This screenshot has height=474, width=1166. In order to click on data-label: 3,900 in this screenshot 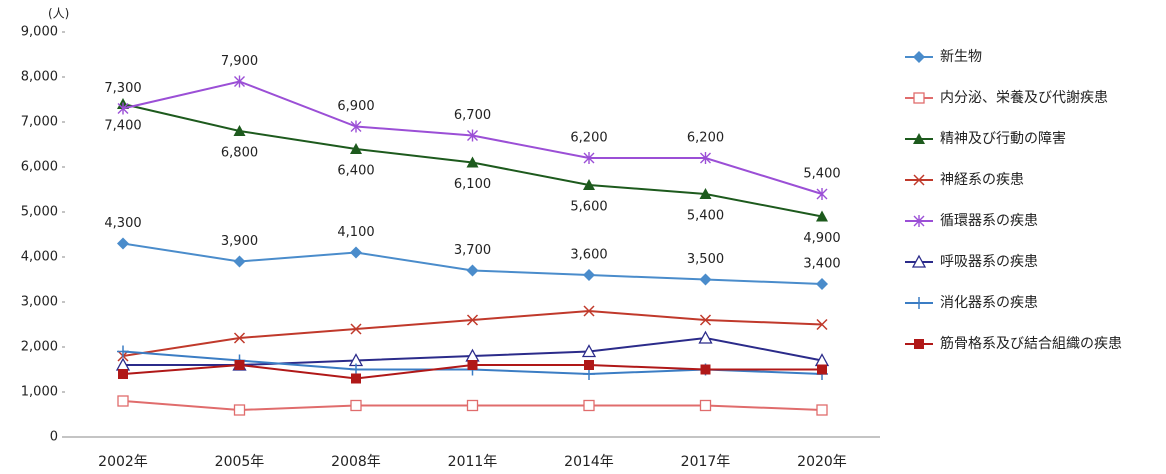, I will do `click(239, 241)`.